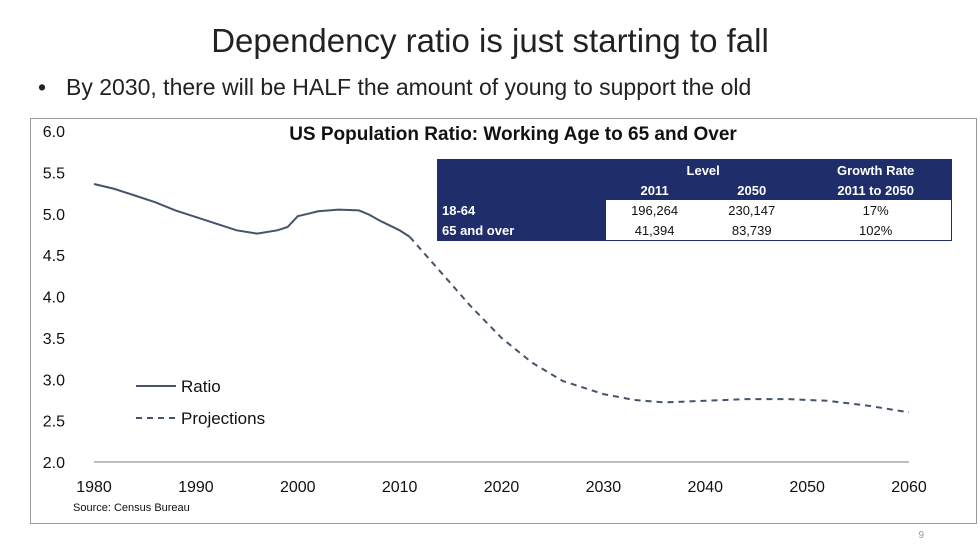  I want to click on y-tick-label: 3.5, so click(54, 339).